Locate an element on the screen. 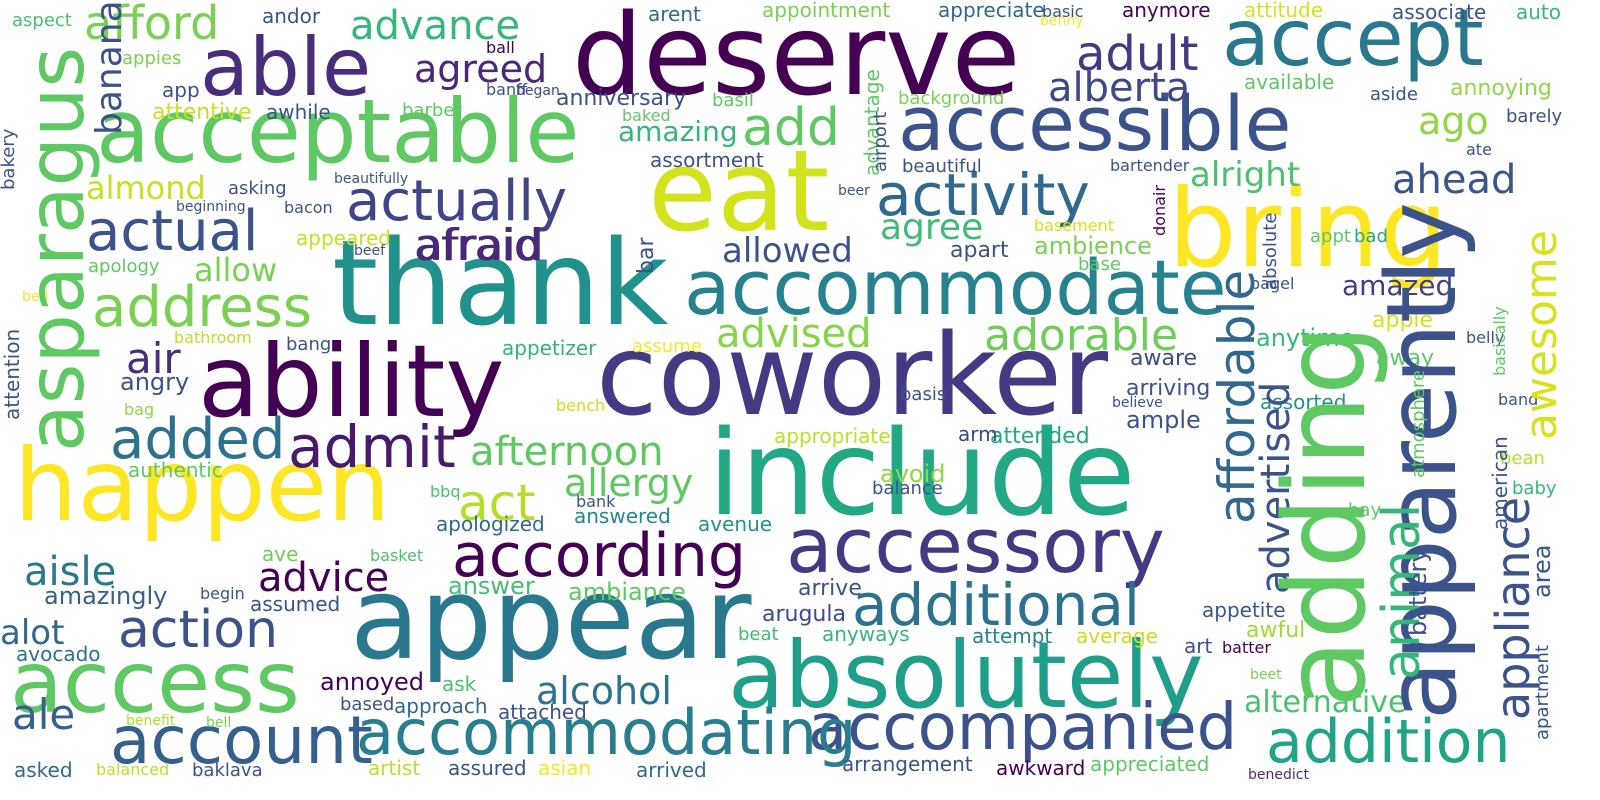  word-balanced: balanced is located at coordinates (133, 769).